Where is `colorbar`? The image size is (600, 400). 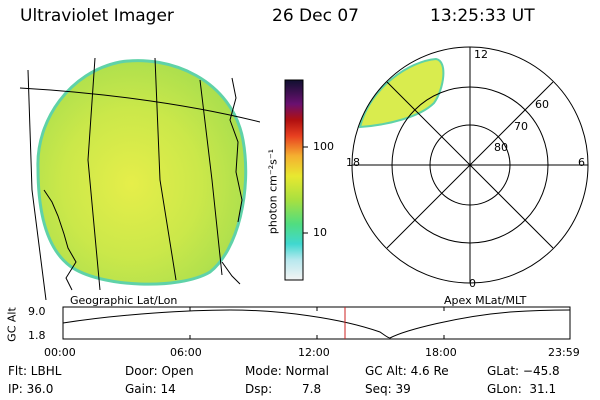 colorbar is located at coordinates (296, 180).